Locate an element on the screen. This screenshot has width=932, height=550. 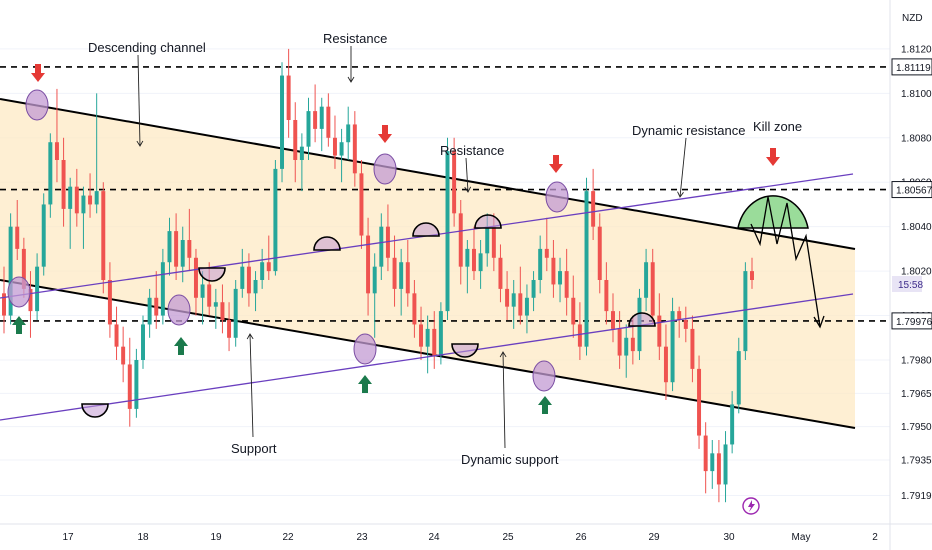
annotation-dynamic-support: Dynamic support is located at coordinates (510, 459).